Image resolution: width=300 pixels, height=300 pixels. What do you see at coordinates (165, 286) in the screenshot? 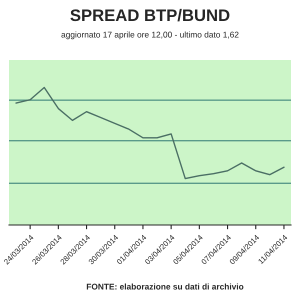
I see `source-note: FONTE: elaborazione su dati di archivio` at bounding box center [165, 286].